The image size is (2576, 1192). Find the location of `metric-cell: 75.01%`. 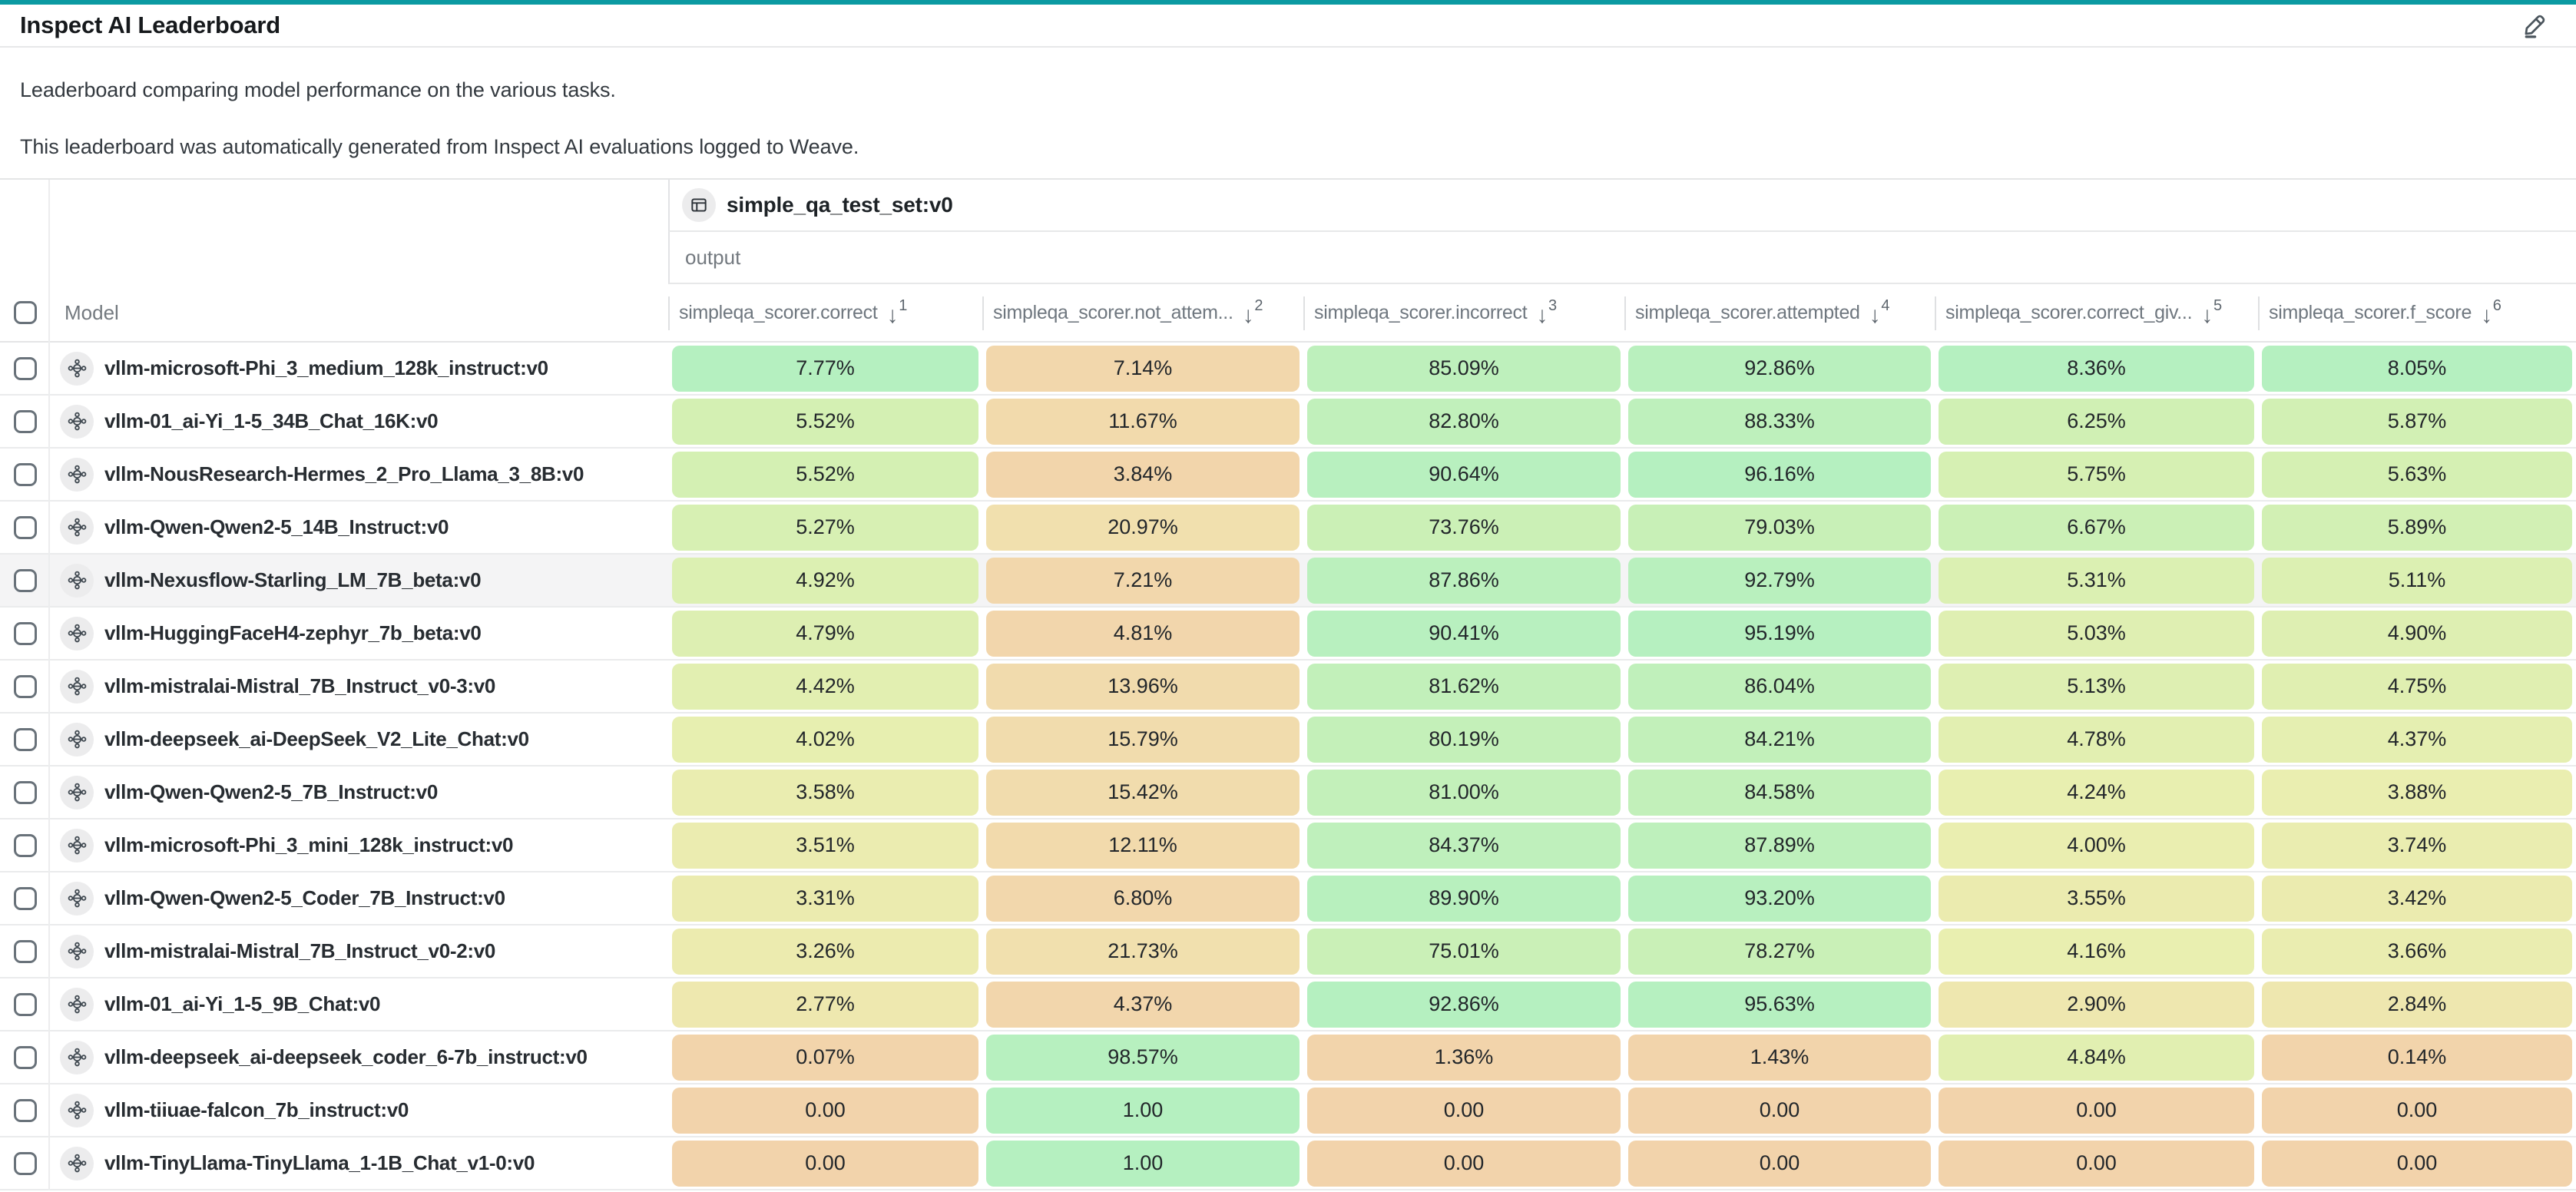

metric-cell: 75.01% is located at coordinates (1464, 951).